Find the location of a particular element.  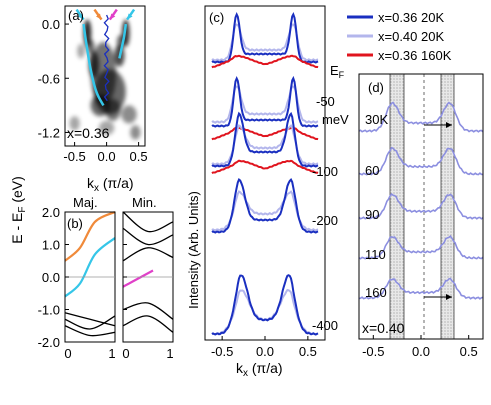

panel-d-annotation: x=0.40 is located at coordinates (383, 328).